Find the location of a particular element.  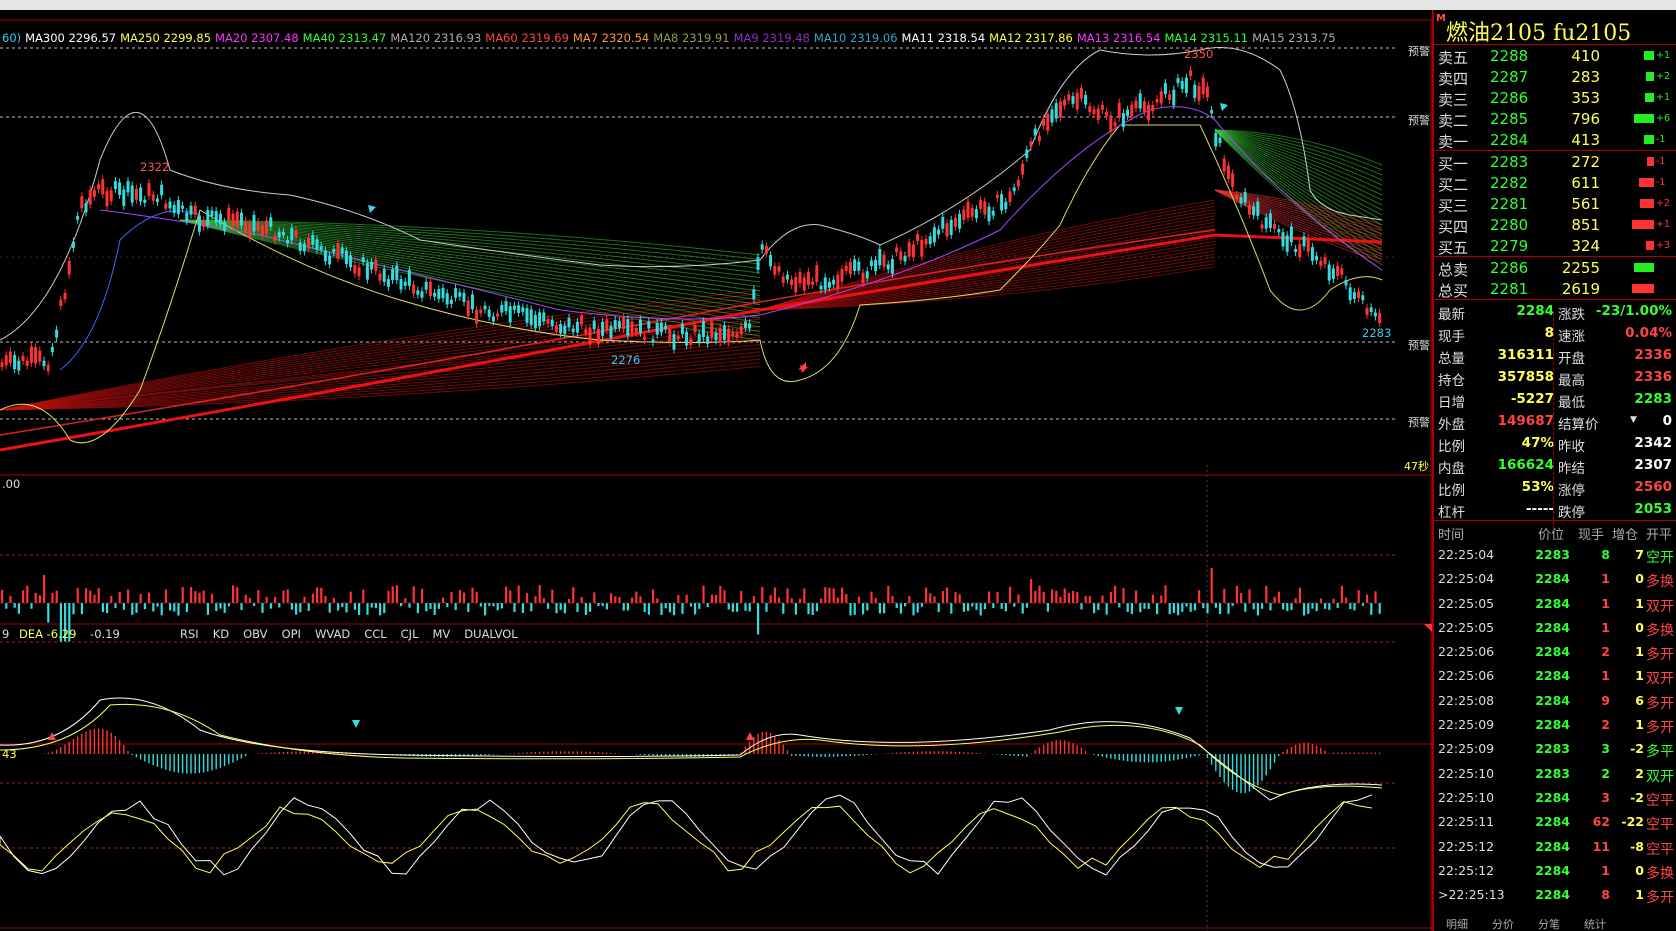

col-oi: 增仓 is located at coordinates (1625, 535).